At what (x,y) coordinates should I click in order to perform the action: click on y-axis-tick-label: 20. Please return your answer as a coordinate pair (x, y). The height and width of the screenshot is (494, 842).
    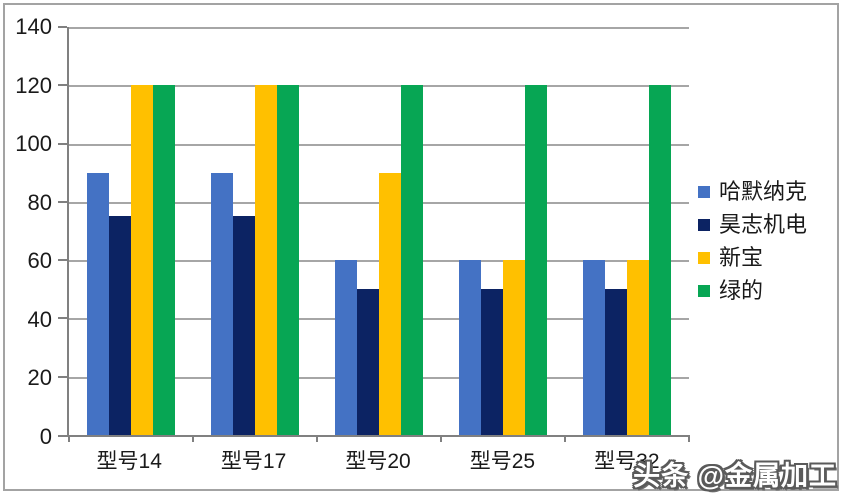
    Looking at the image, I should click on (39, 378).